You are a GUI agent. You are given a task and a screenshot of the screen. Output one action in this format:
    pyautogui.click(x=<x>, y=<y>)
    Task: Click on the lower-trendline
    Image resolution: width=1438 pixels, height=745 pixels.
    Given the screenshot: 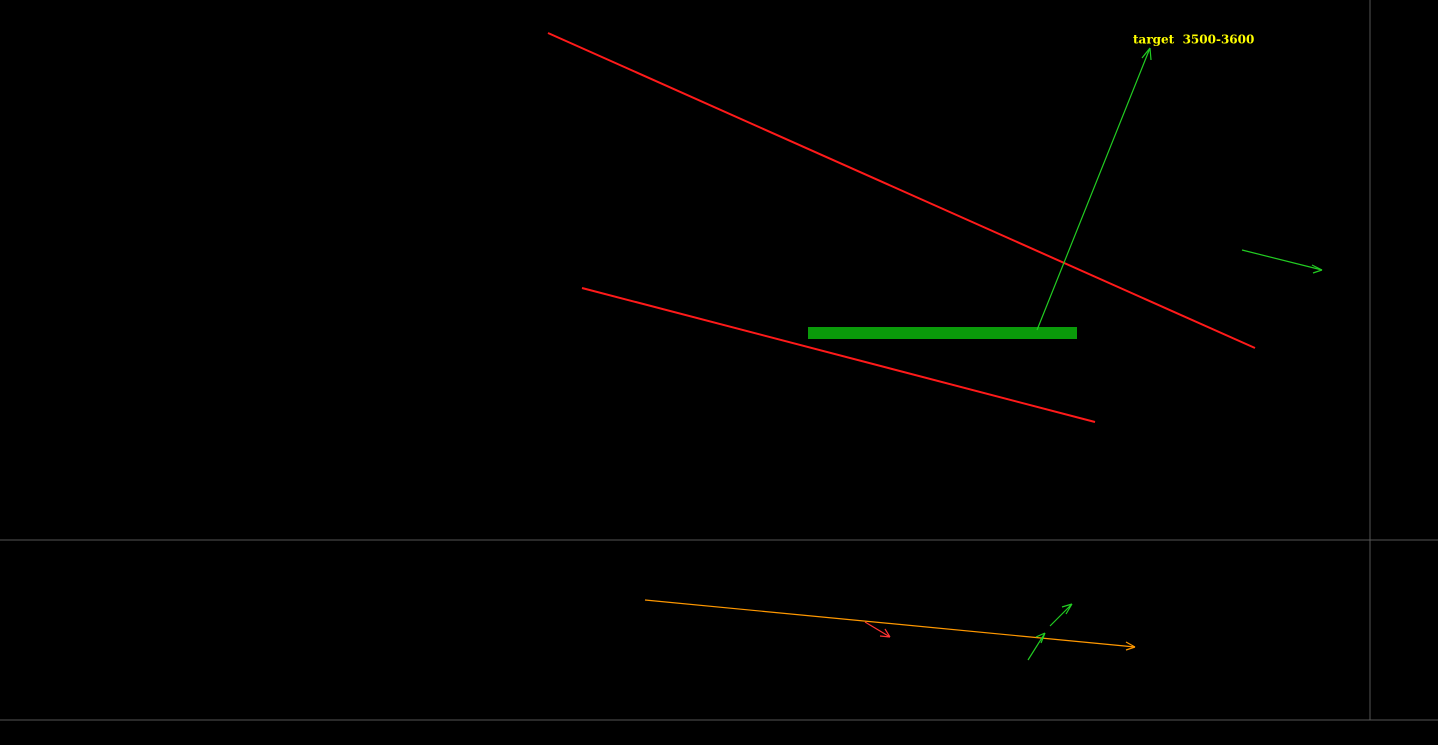 What is the action you would take?
    pyautogui.click(x=838, y=355)
    